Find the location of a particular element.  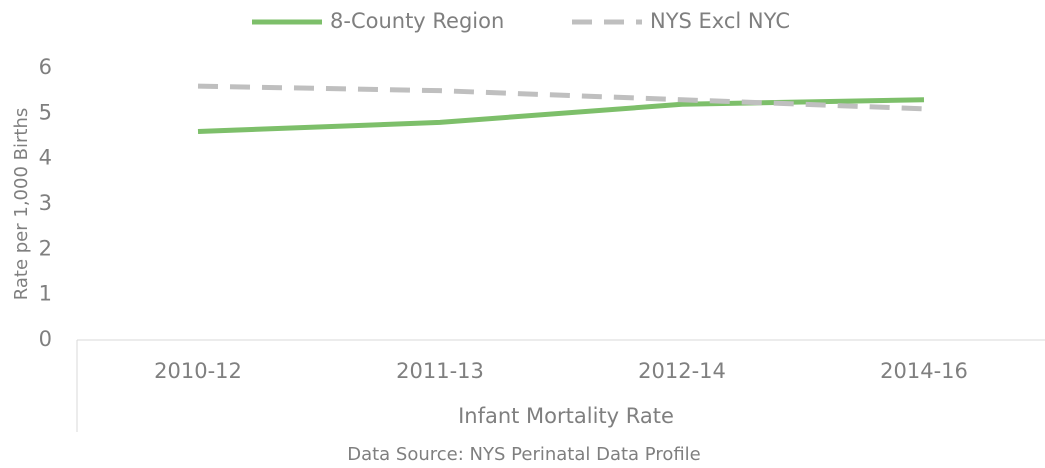

y-tick-label: 0 is located at coordinates (45, 339).